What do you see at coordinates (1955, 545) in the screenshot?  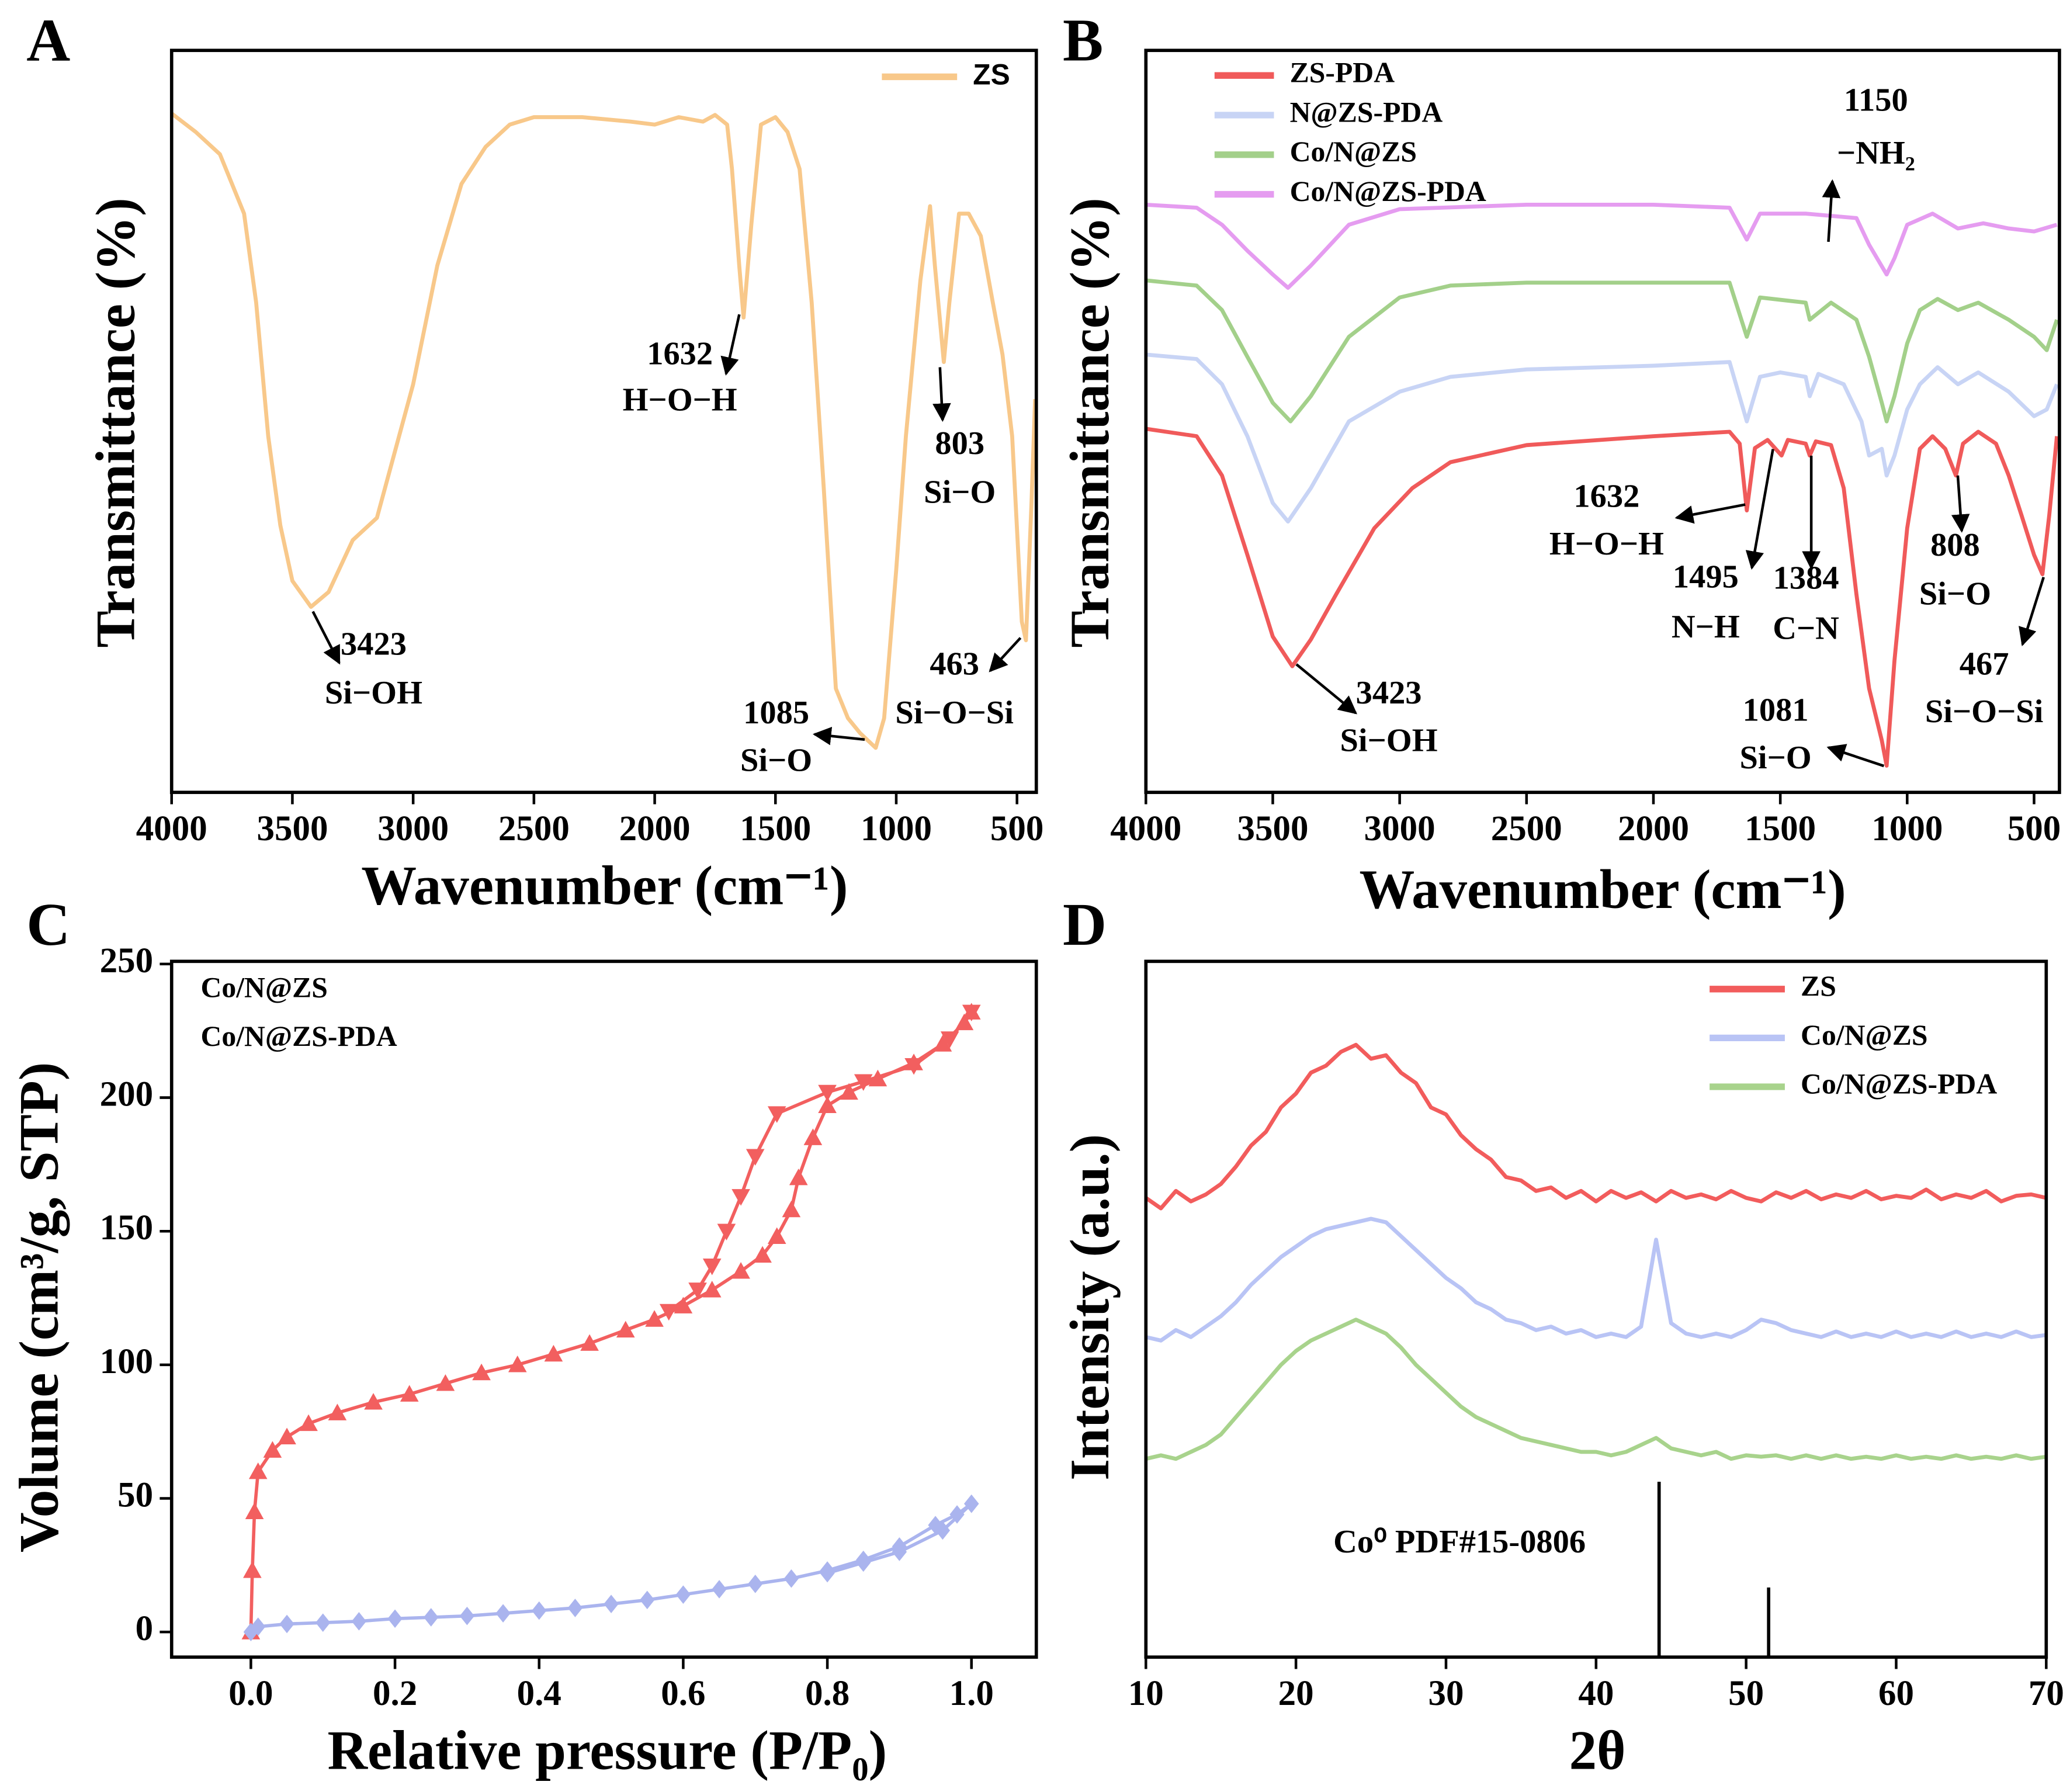 I see `annotation-value: 808` at bounding box center [1955, 545].